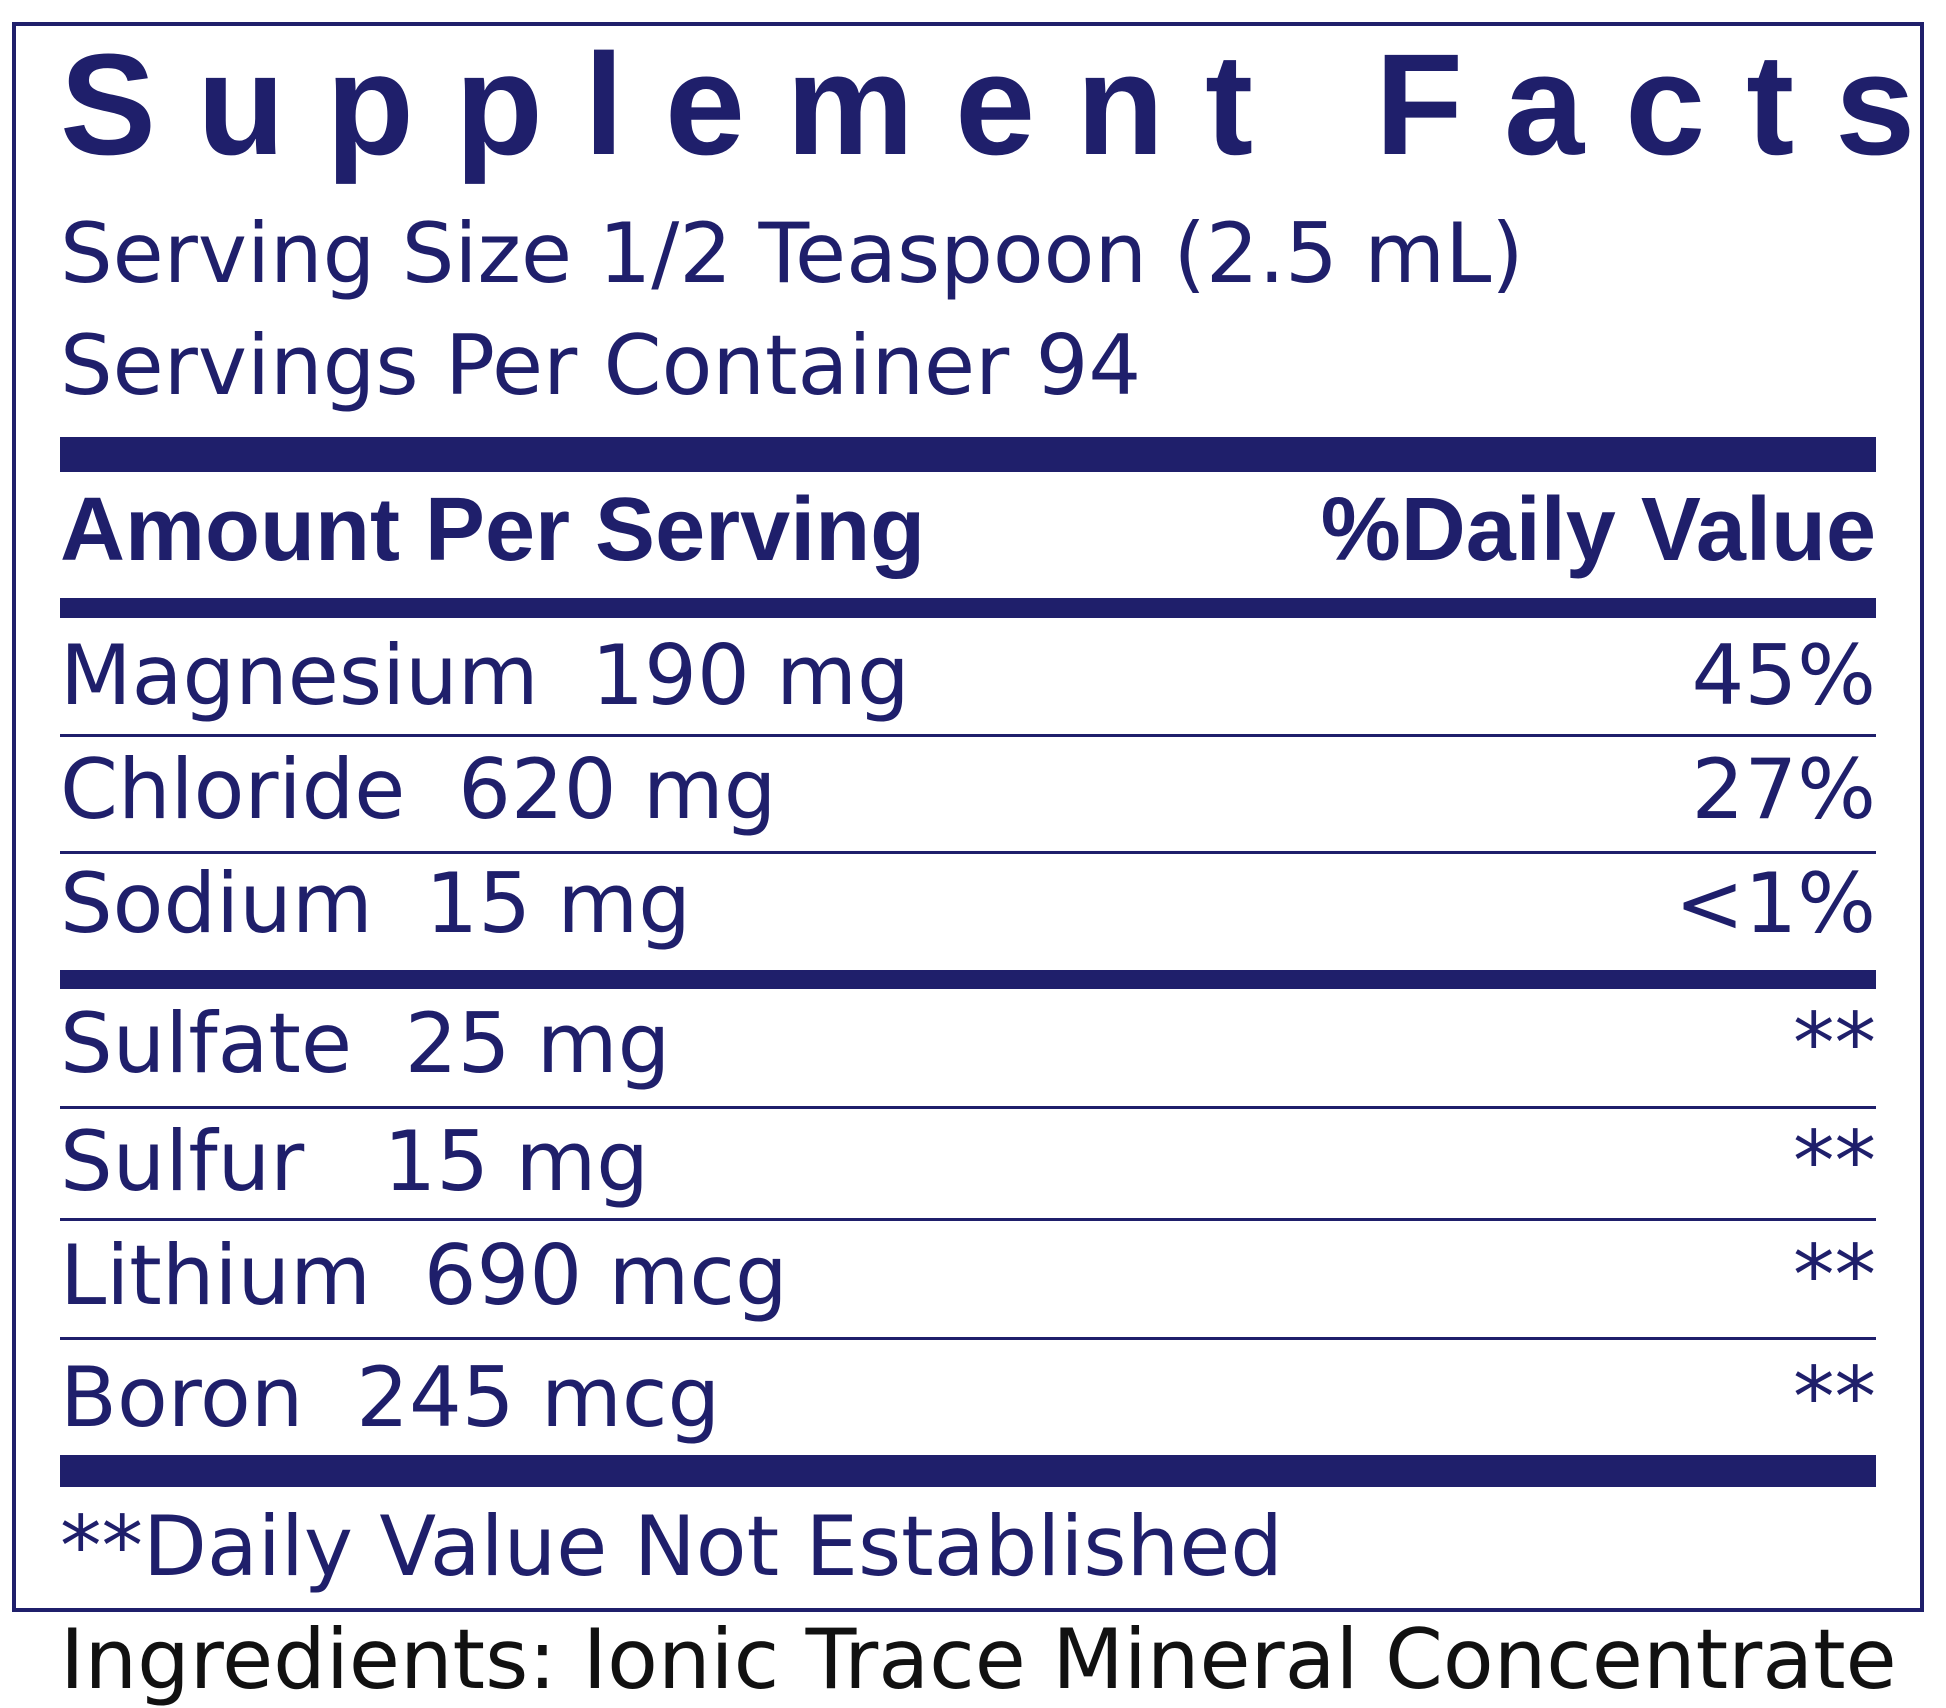 The width and height of the screenshot is (1946, 1708). What do you see at coordinates (792, 253) in the screenshot?
I see `serving-size: Serving Size 1/2 Teaspoon (2.5 mL)` at bounding box center [792, 253].